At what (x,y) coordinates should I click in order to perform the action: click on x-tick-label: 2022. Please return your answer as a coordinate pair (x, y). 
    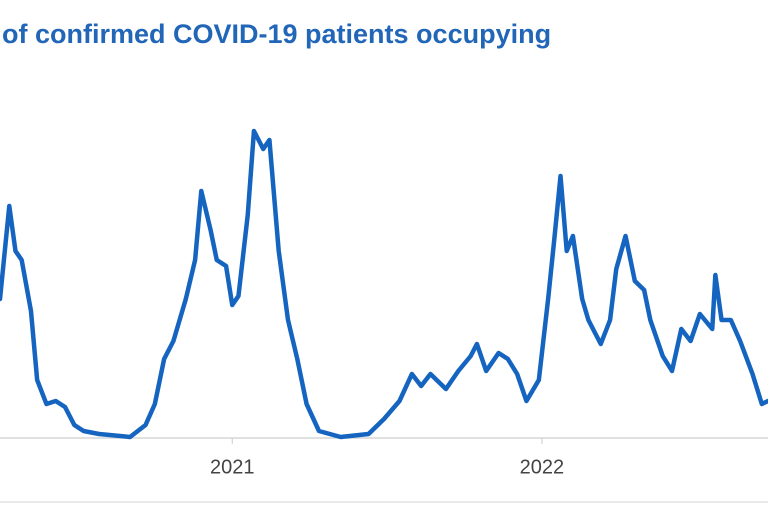
    Looking at the image, I should click on (542, 467).